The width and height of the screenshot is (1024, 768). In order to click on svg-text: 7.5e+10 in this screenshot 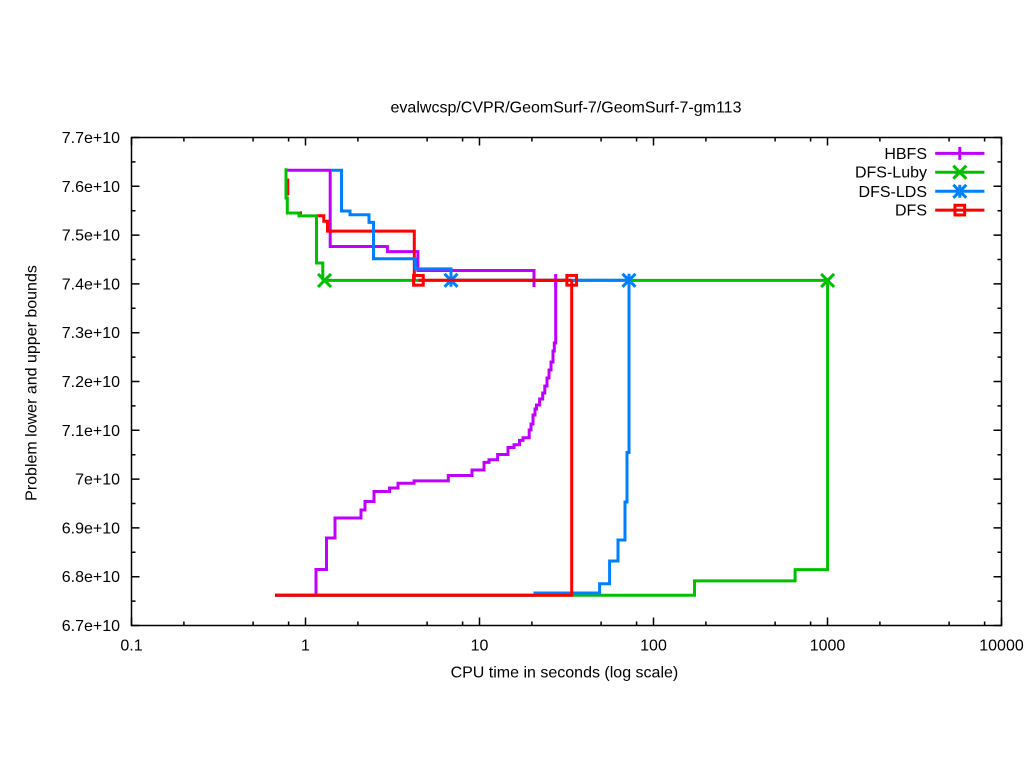, I will do `click(91, 236)`.